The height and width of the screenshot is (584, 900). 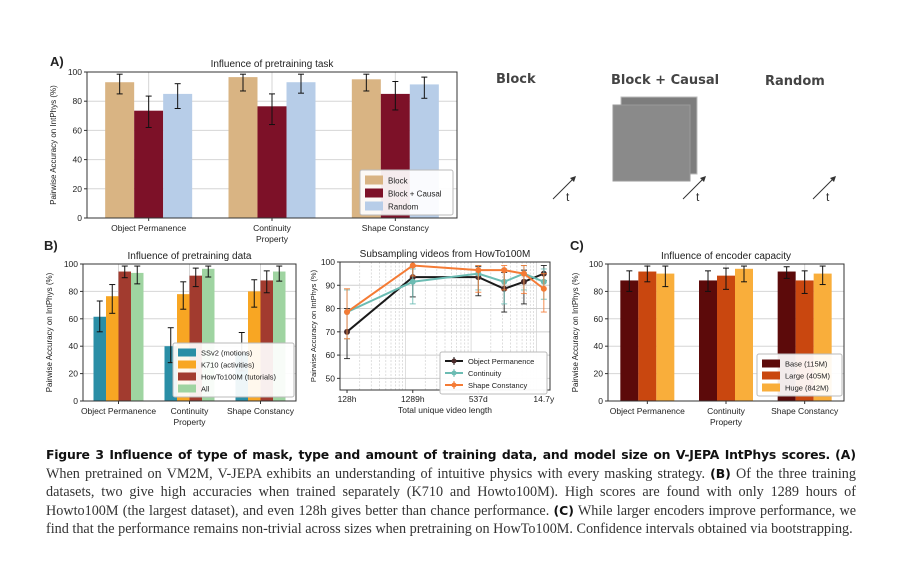 I want to click on mask-label-block: Block, so click(x=516, y=79).